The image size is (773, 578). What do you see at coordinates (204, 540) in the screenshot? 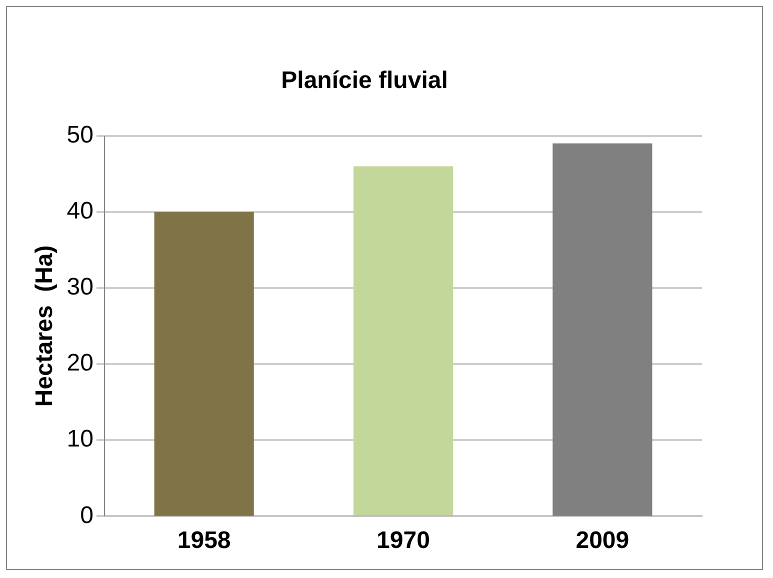
I see `x-tick-label: 1958` at bounding box center [204, 540].